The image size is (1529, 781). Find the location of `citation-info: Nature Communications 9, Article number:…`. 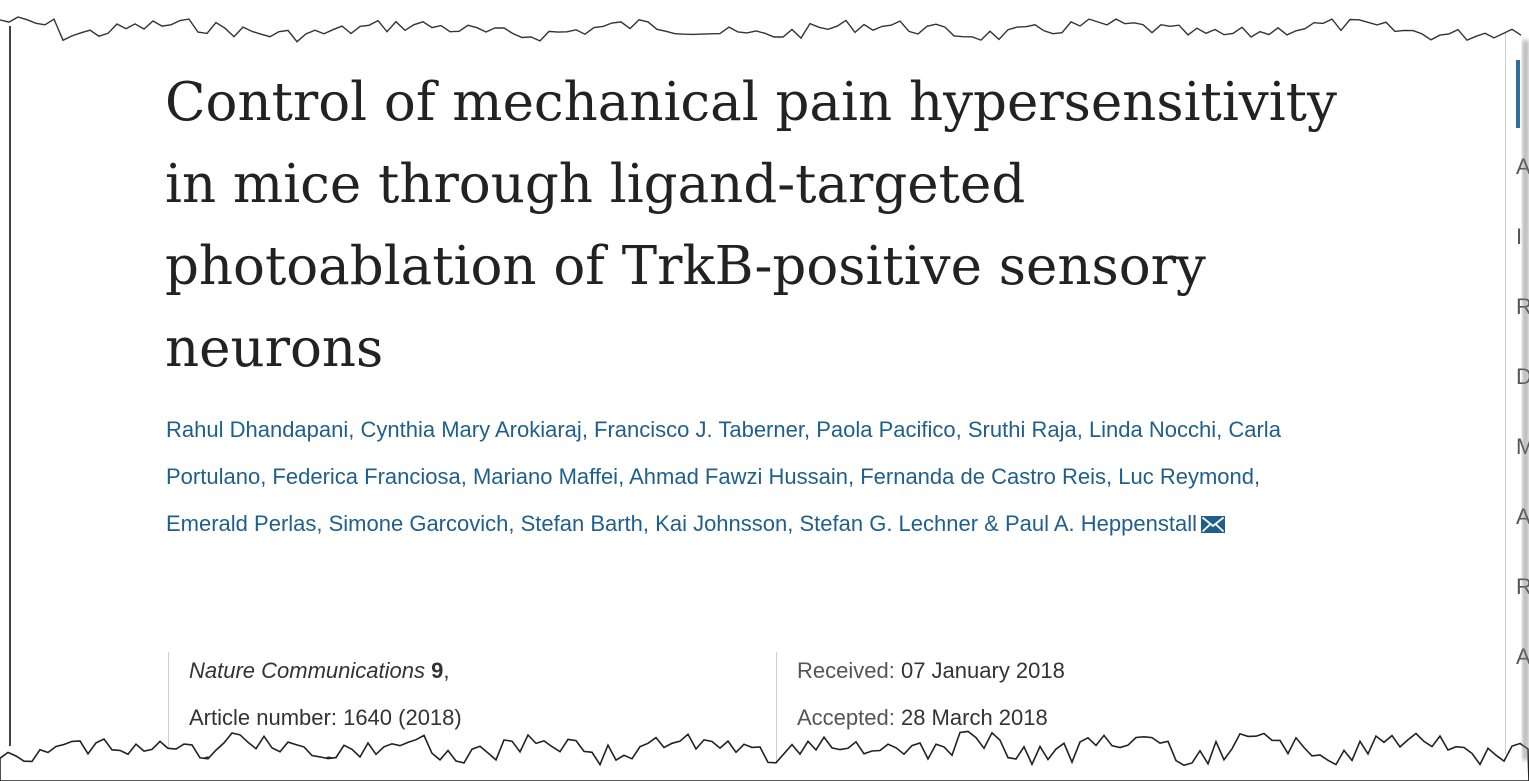

citation-info: Nature Communications 9, Article number:… is located at coordinates (468, 714).